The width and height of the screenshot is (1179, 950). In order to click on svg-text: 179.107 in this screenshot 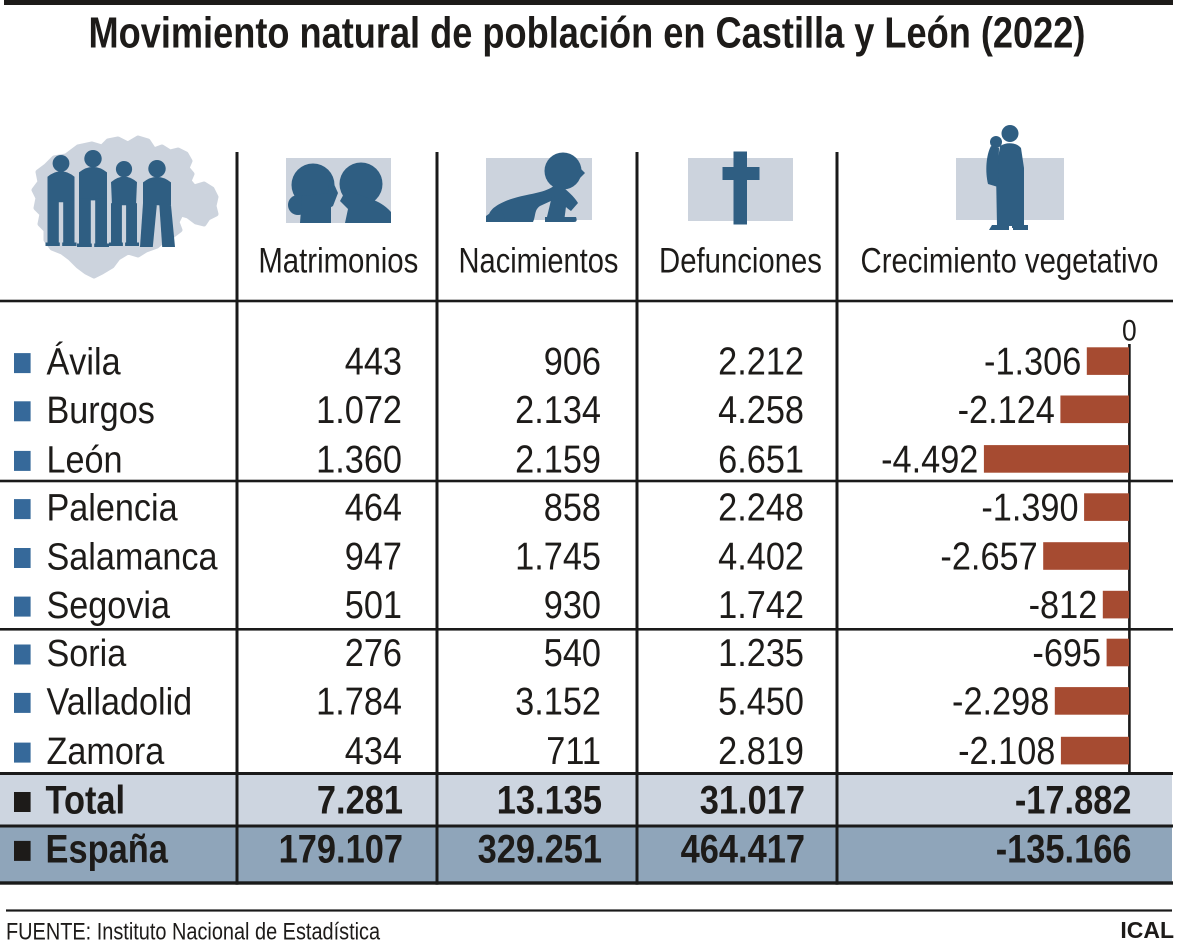, I will do `click(341, 848)`.